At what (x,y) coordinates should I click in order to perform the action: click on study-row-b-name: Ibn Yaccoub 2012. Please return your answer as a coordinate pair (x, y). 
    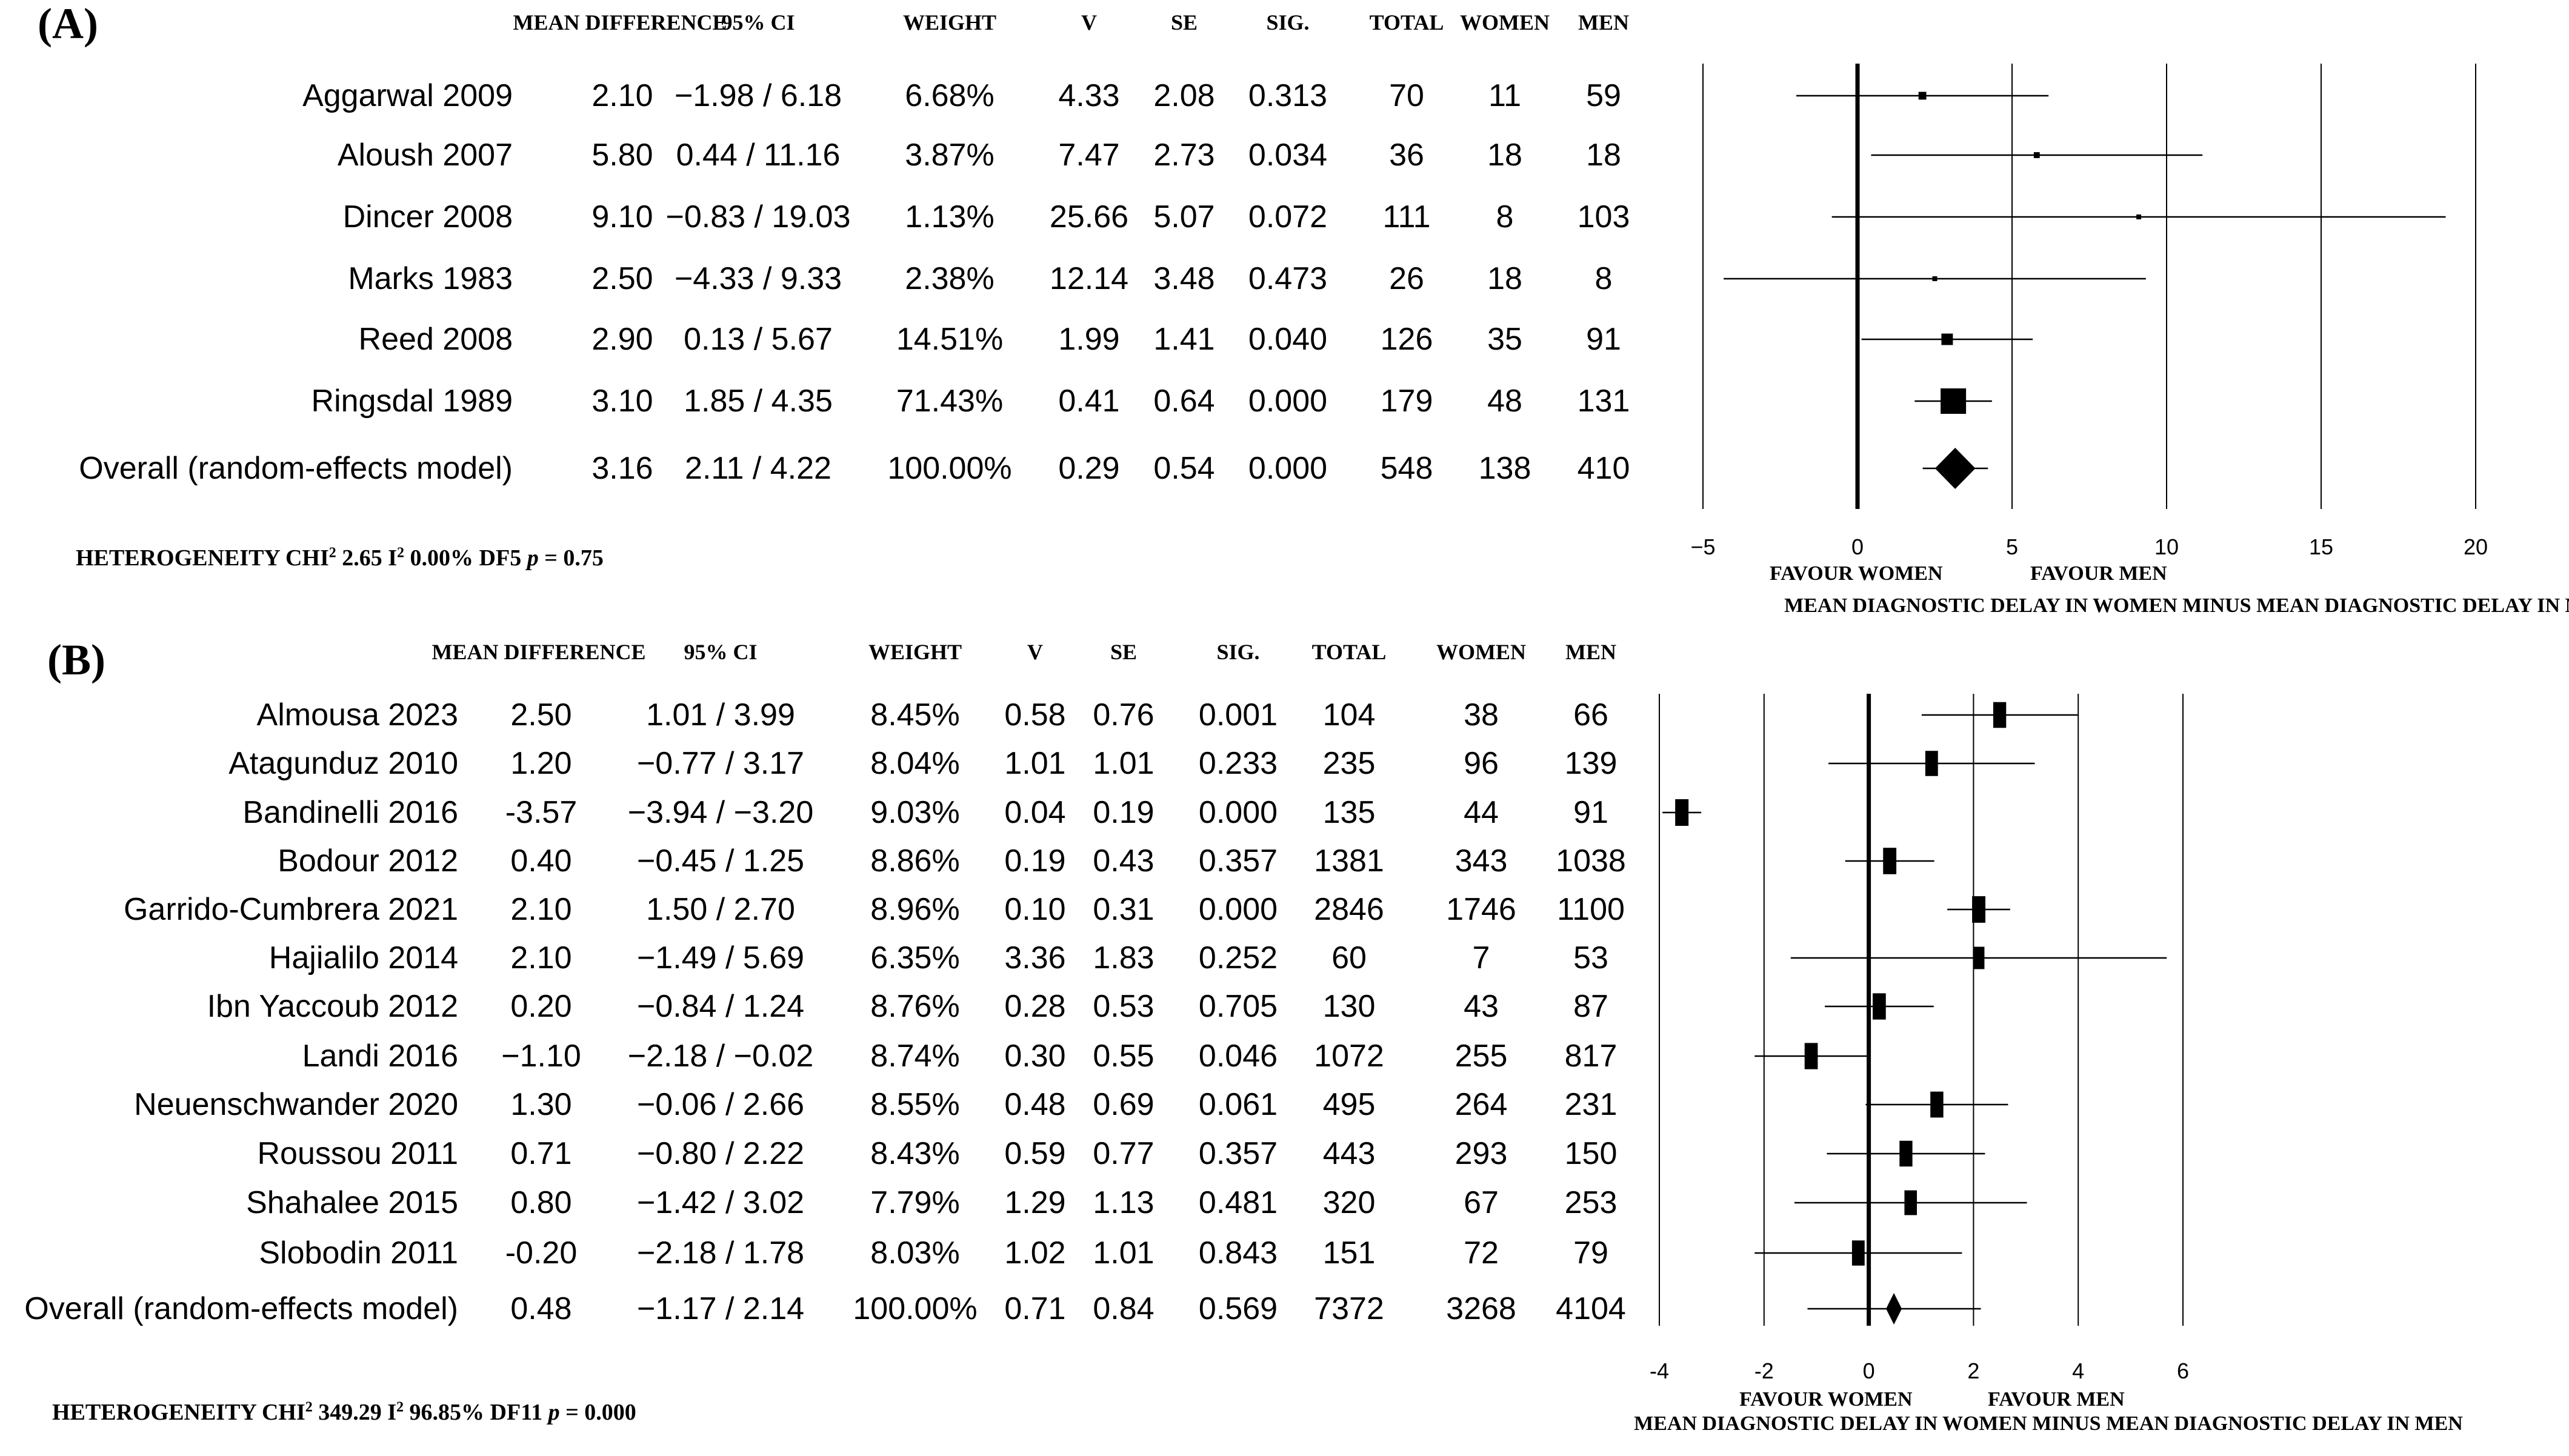
    Looking at the image, I should click on (332, 1006).